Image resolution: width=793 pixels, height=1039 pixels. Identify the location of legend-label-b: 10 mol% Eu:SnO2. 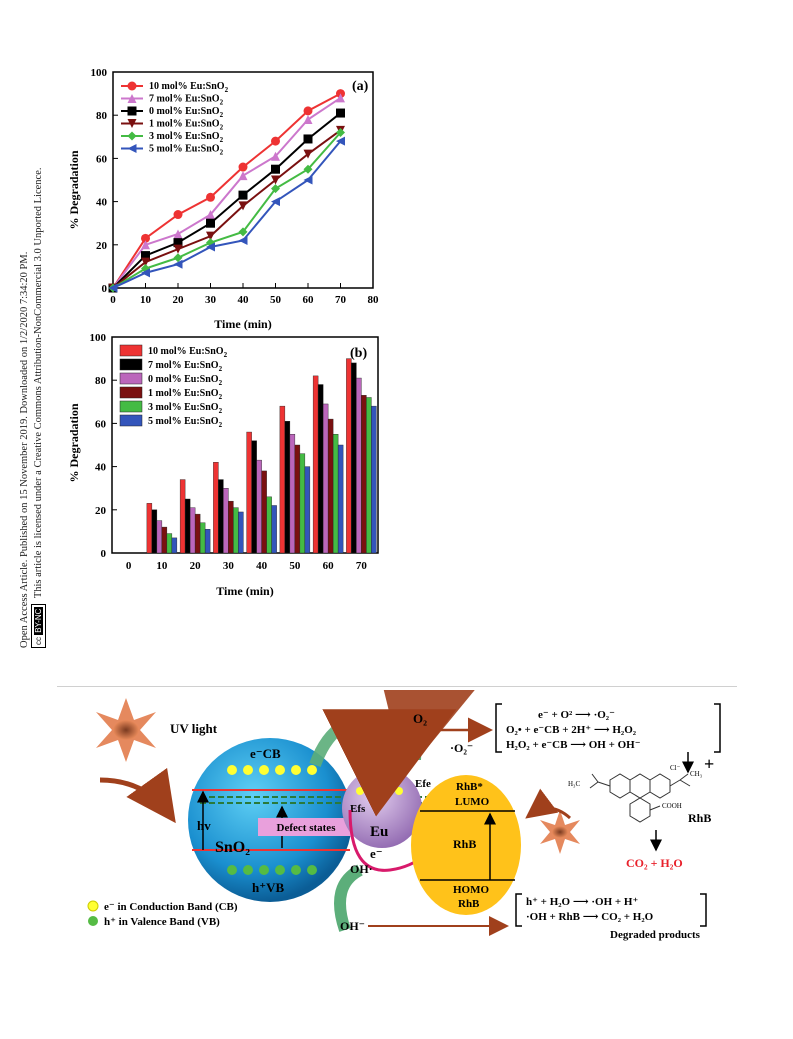
(188, 352).